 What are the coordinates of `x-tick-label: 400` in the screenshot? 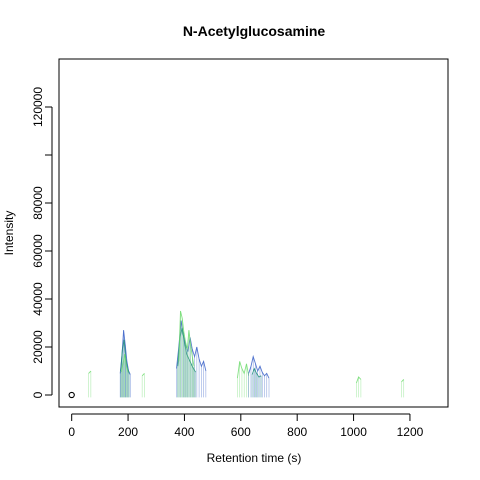 It's located at (184, 432).